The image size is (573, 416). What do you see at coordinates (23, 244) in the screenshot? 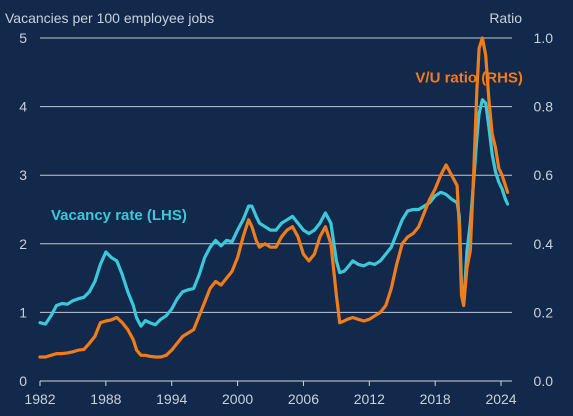
I see `left-tick-label: 2` at bounding box center [23, 244].